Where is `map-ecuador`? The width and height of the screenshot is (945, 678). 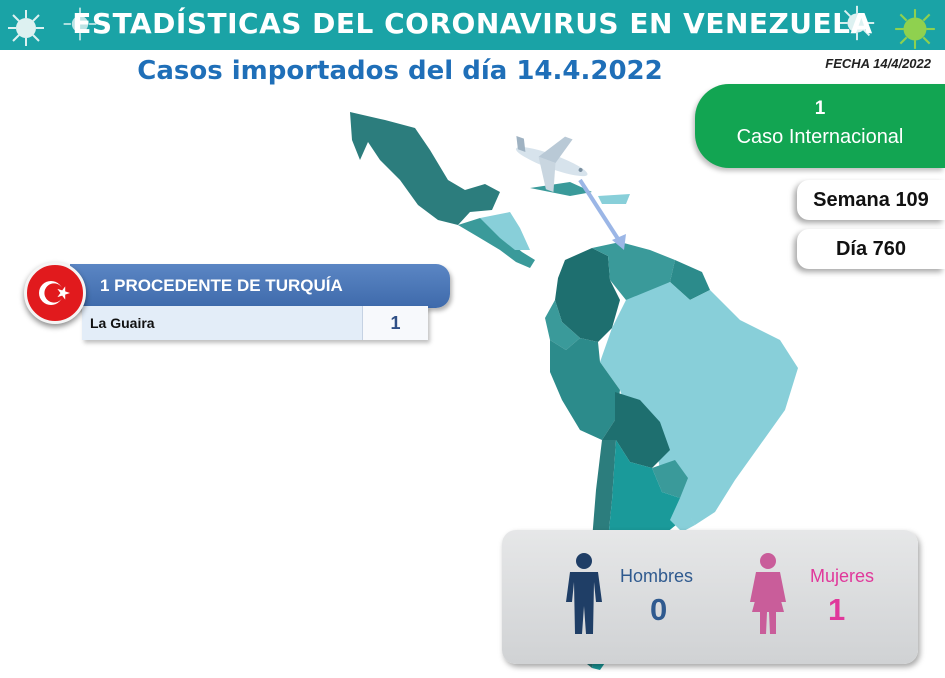
map-ecuador is located at coordinates (562, 325).